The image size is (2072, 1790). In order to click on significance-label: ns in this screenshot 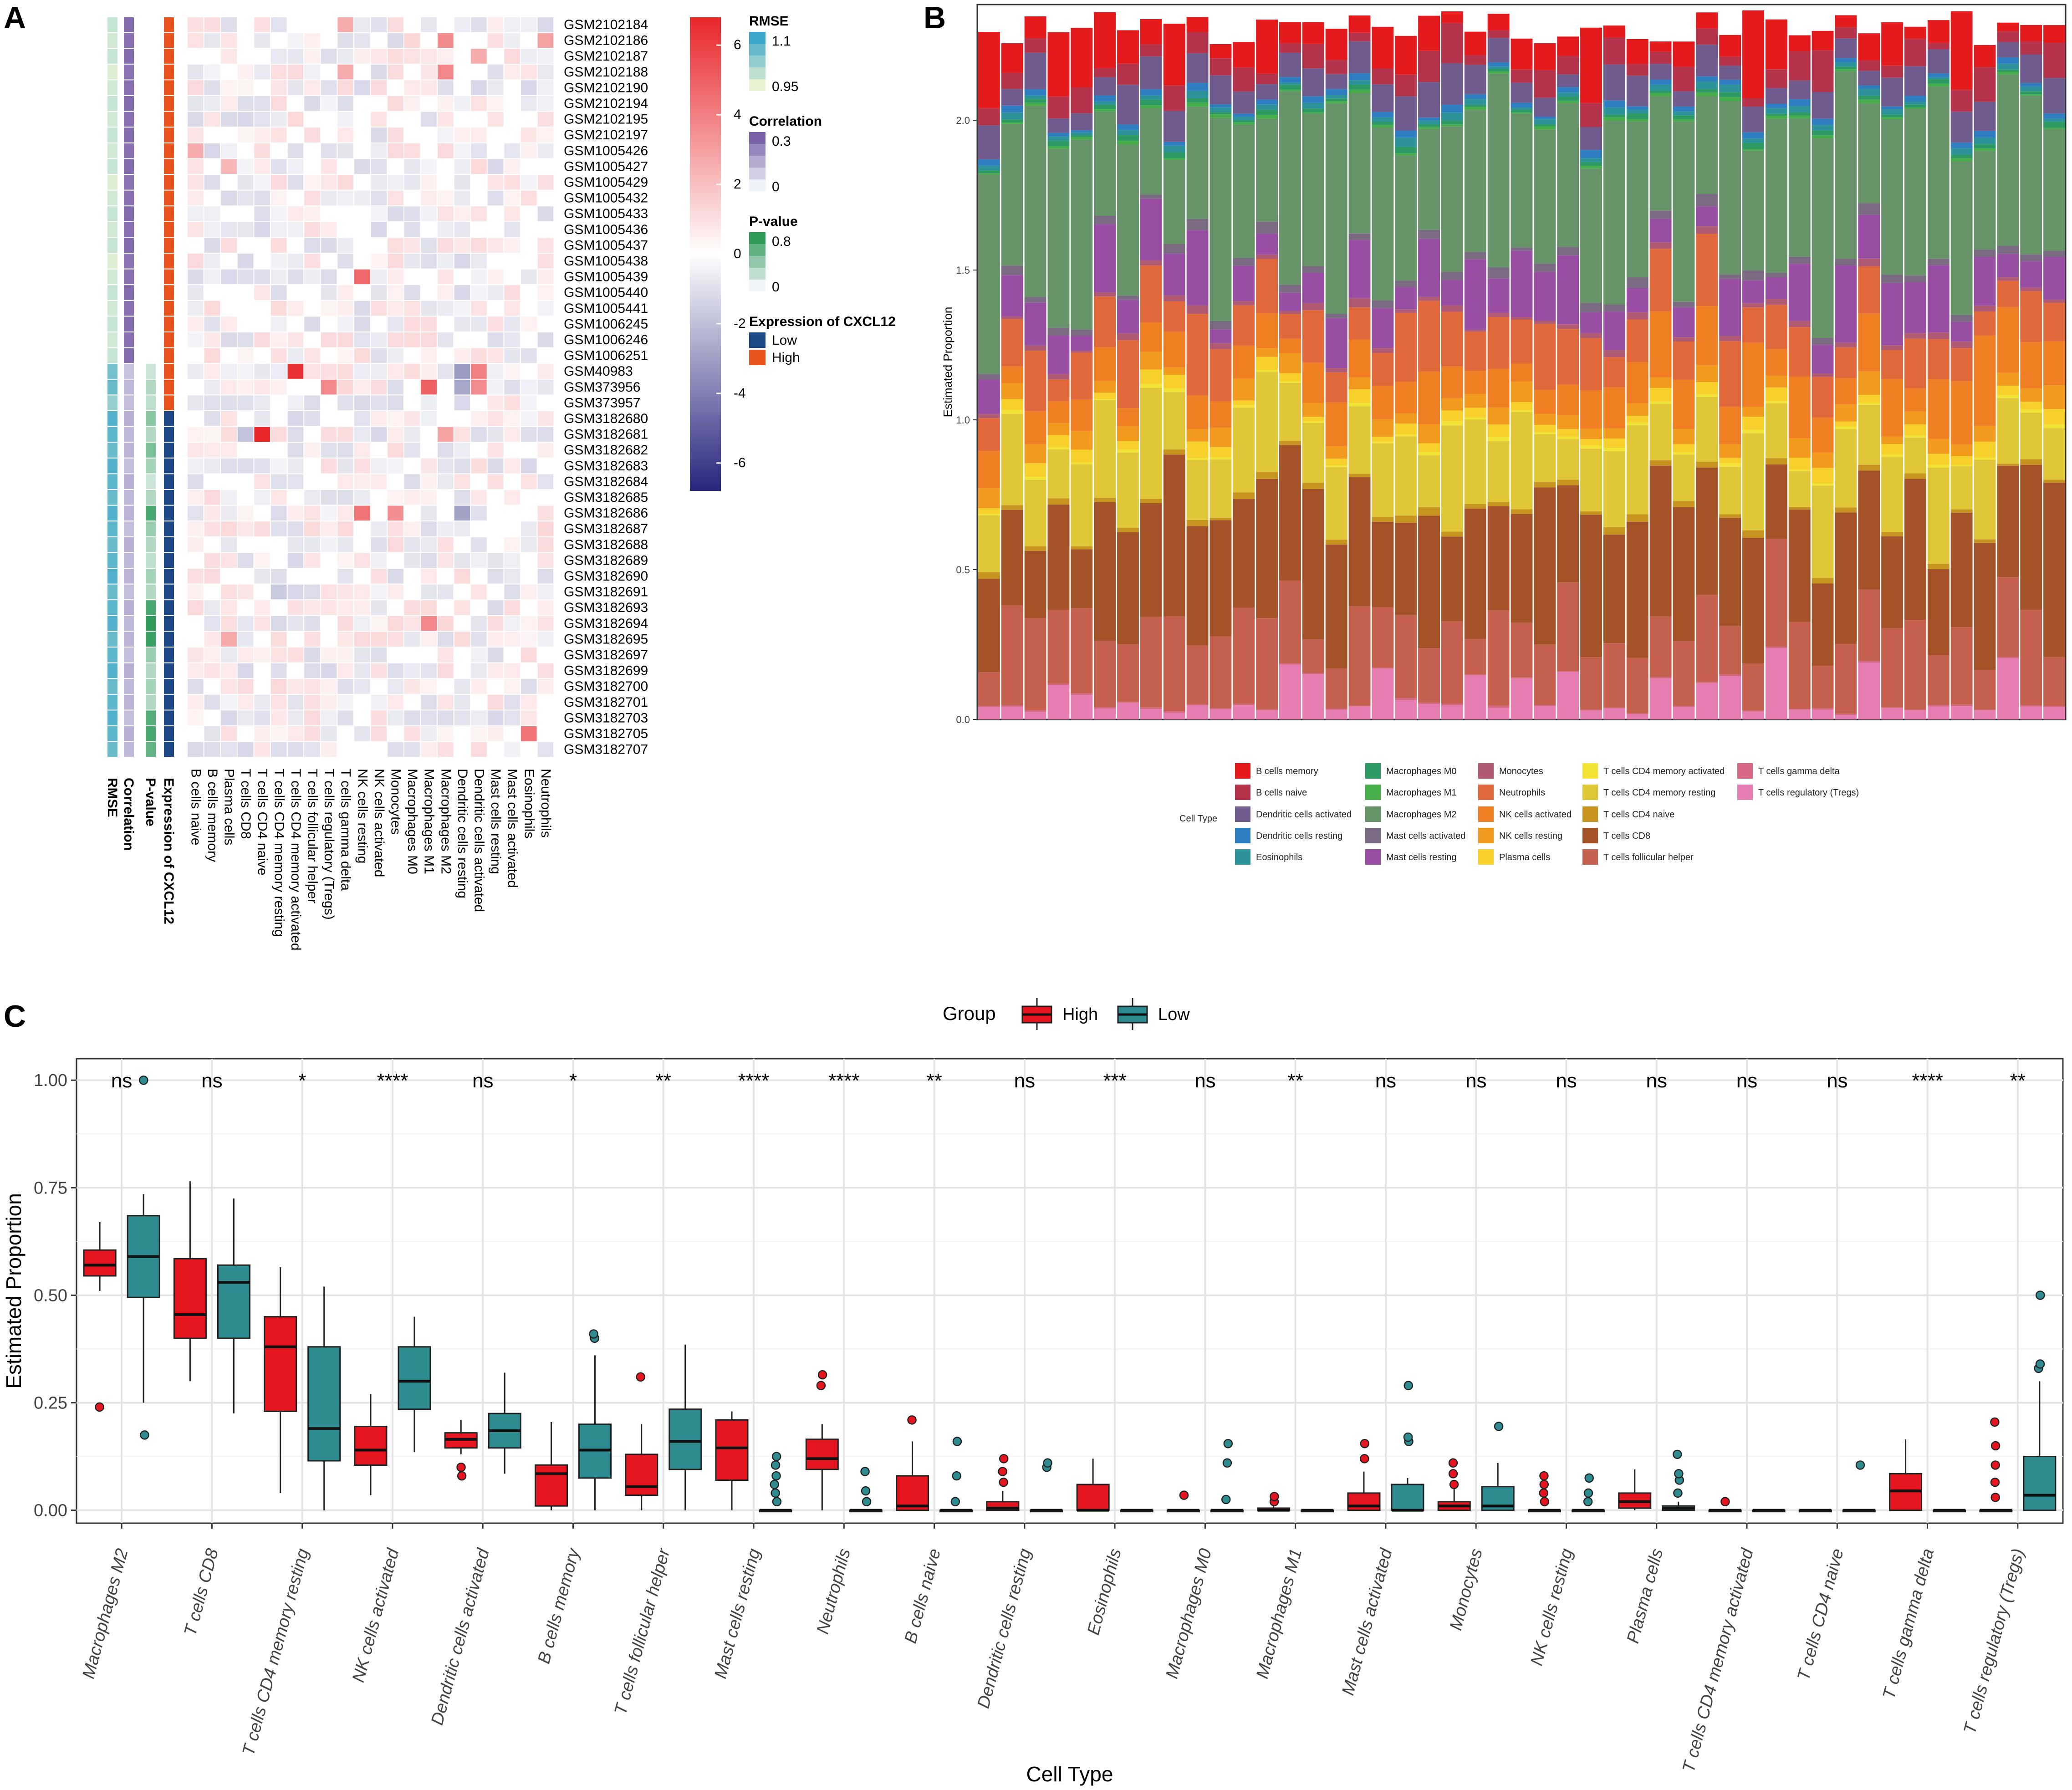, I will do `click(1656, 1081)`.